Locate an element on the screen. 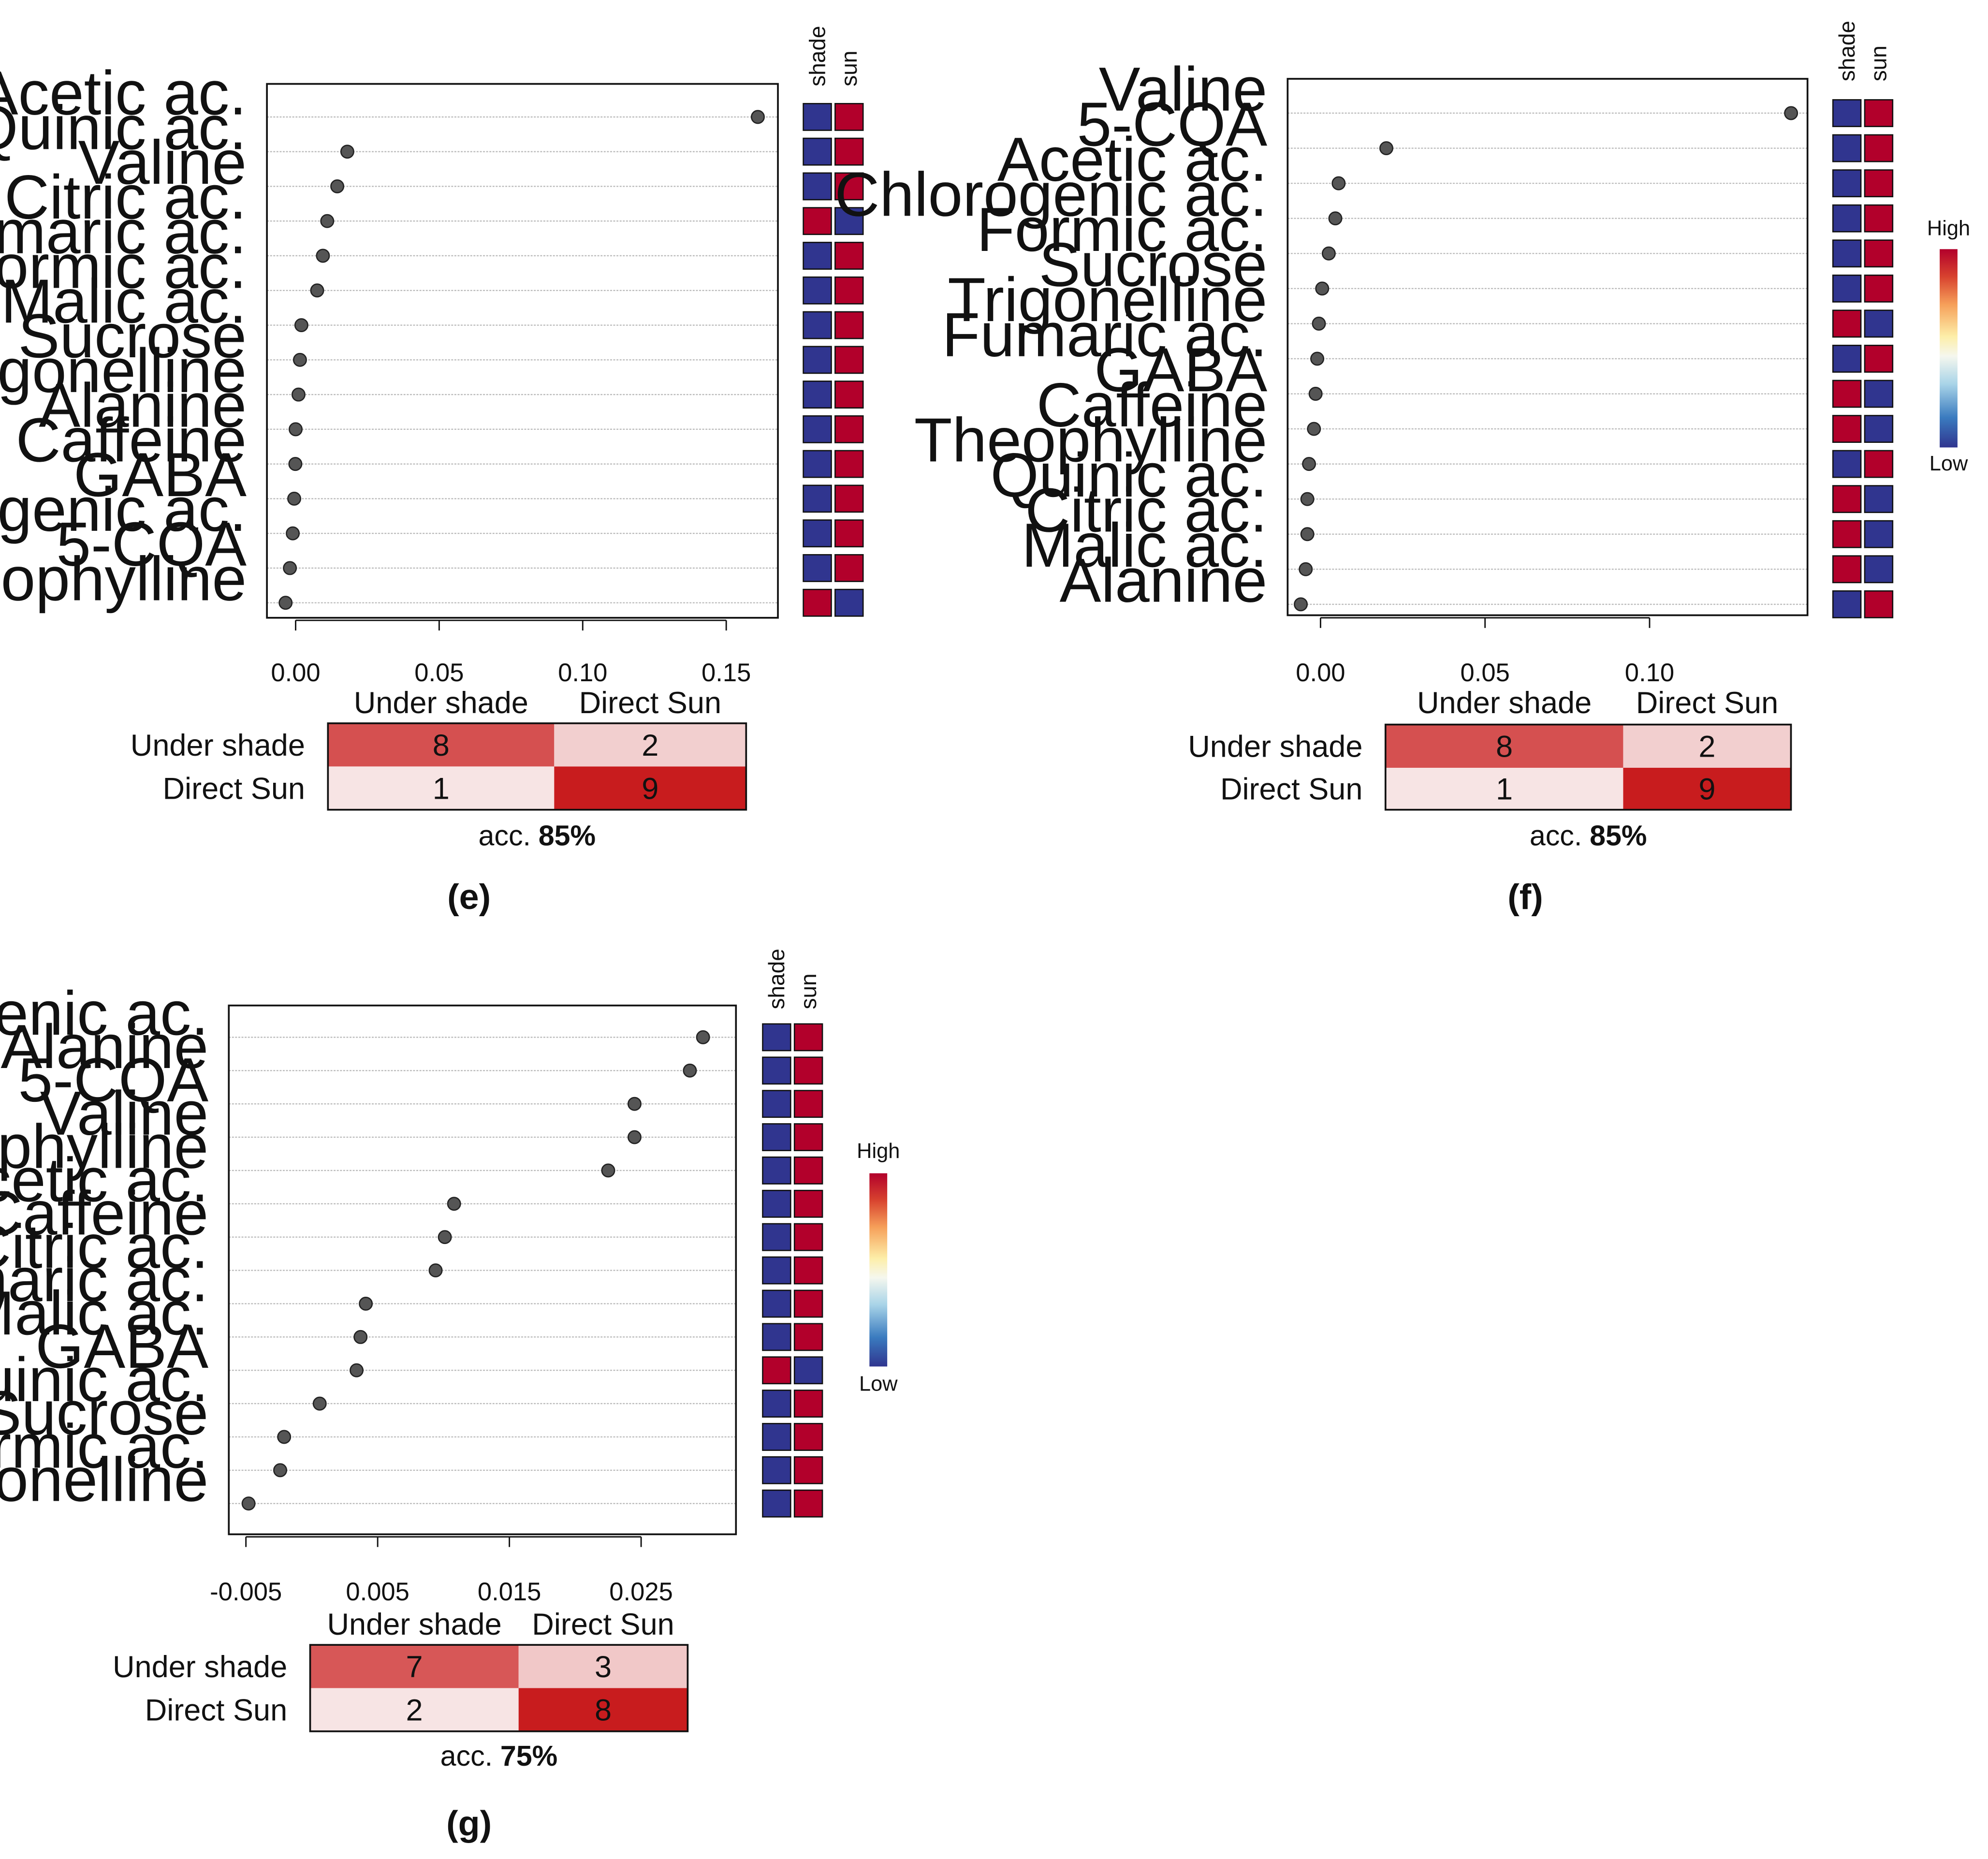  panel-caption: (e) is located at coordinates (469, 897).